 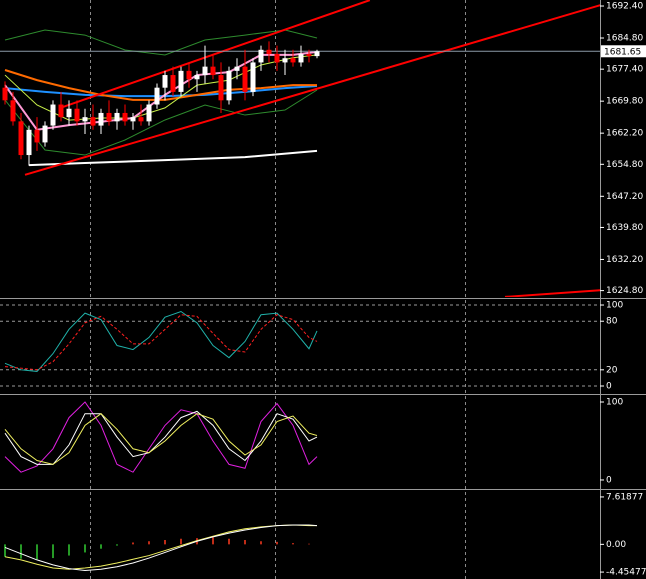 What do you see at coordinates (624, 39) in the screenshot?
I see `y-tick-label: 1684.80` at bounding box center [624, 39].